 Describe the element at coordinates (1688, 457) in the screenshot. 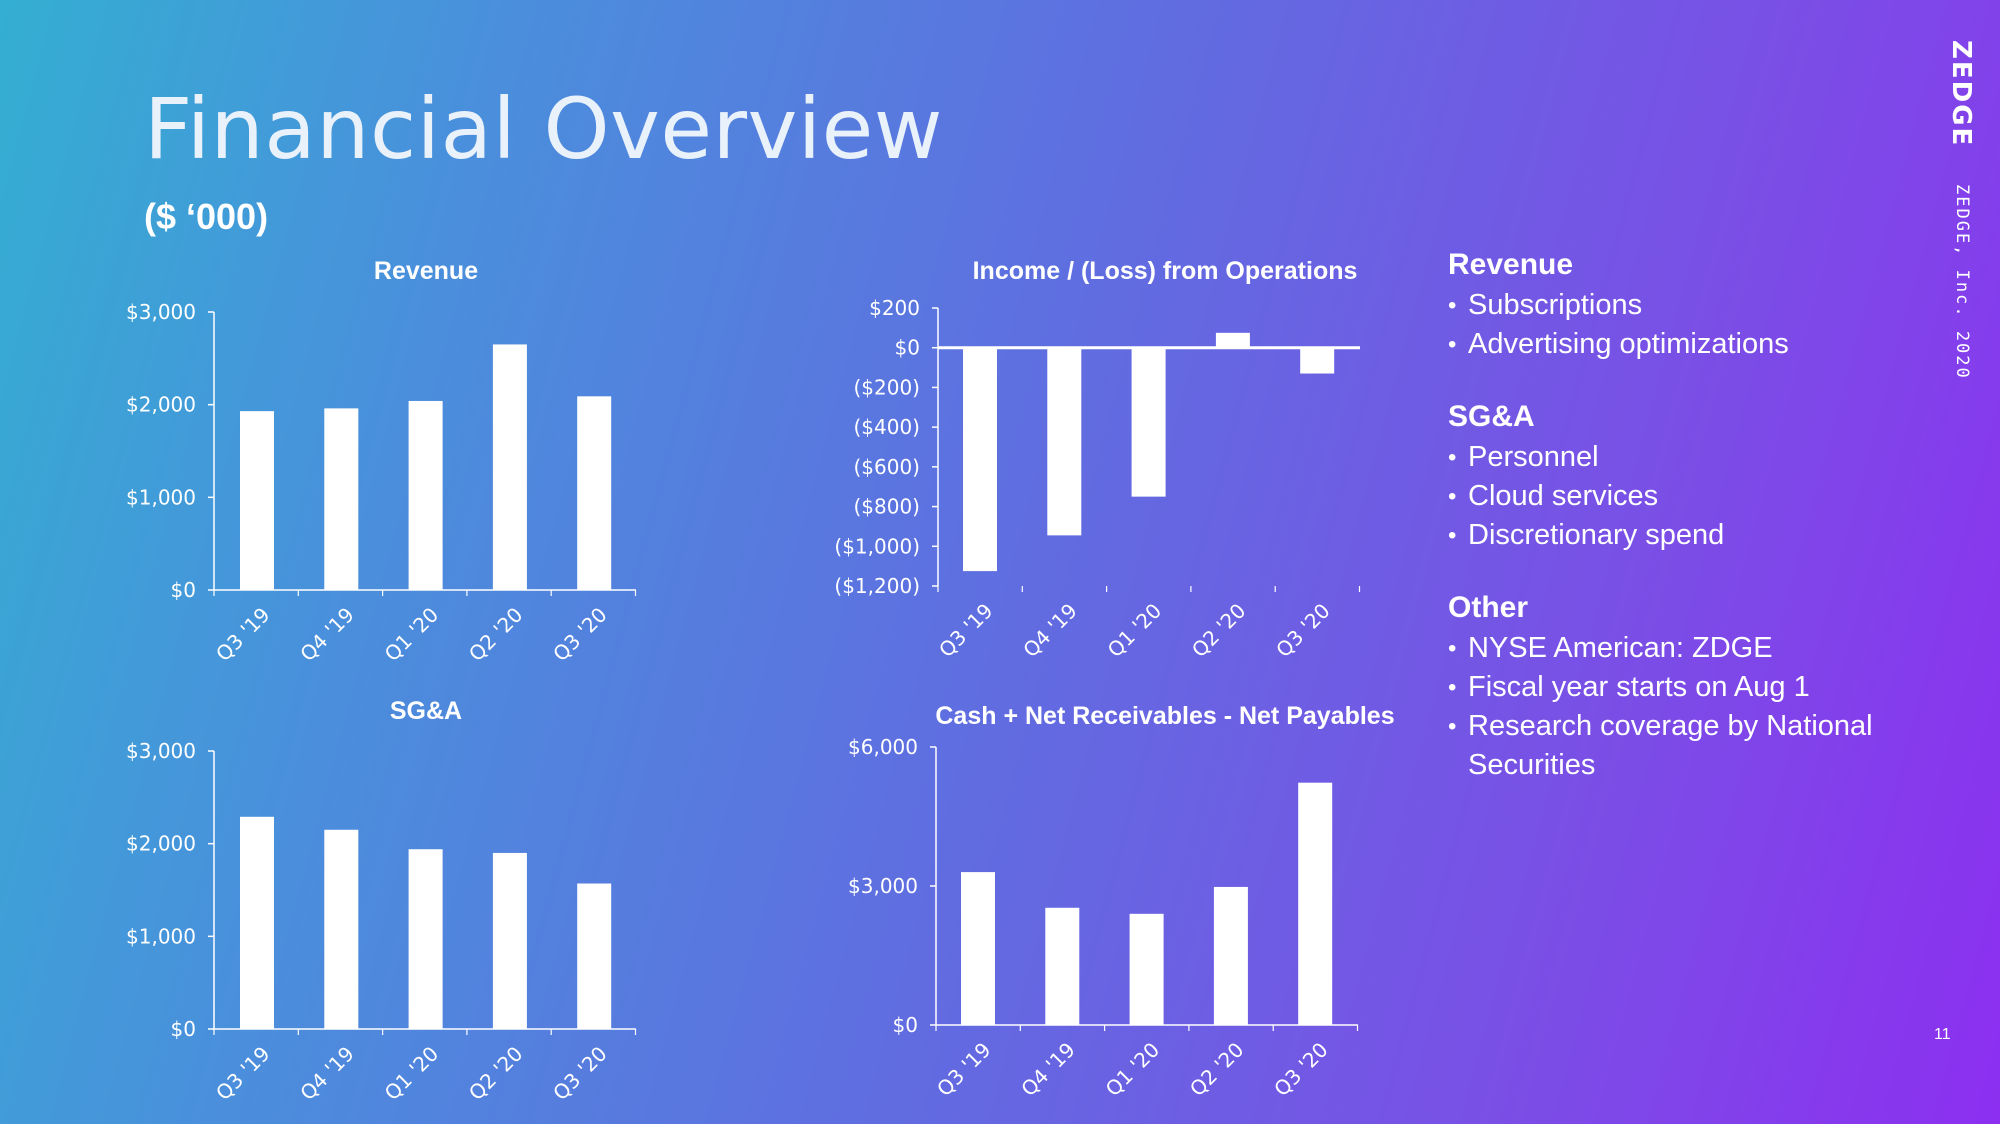

I see `sidebar-item: Personnel` at that location.